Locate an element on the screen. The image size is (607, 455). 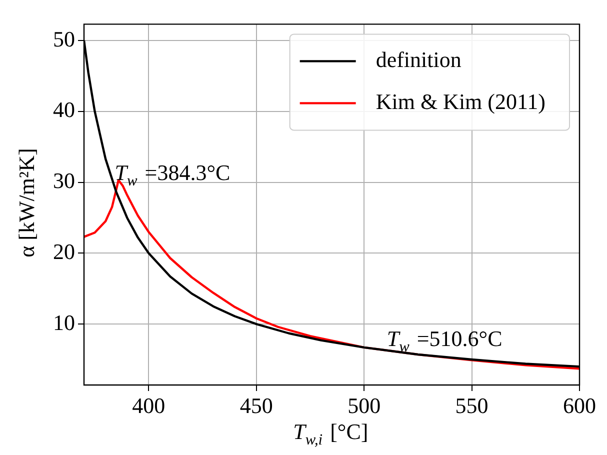
x-tick-label: 550 is located at coordinates (471, 405).